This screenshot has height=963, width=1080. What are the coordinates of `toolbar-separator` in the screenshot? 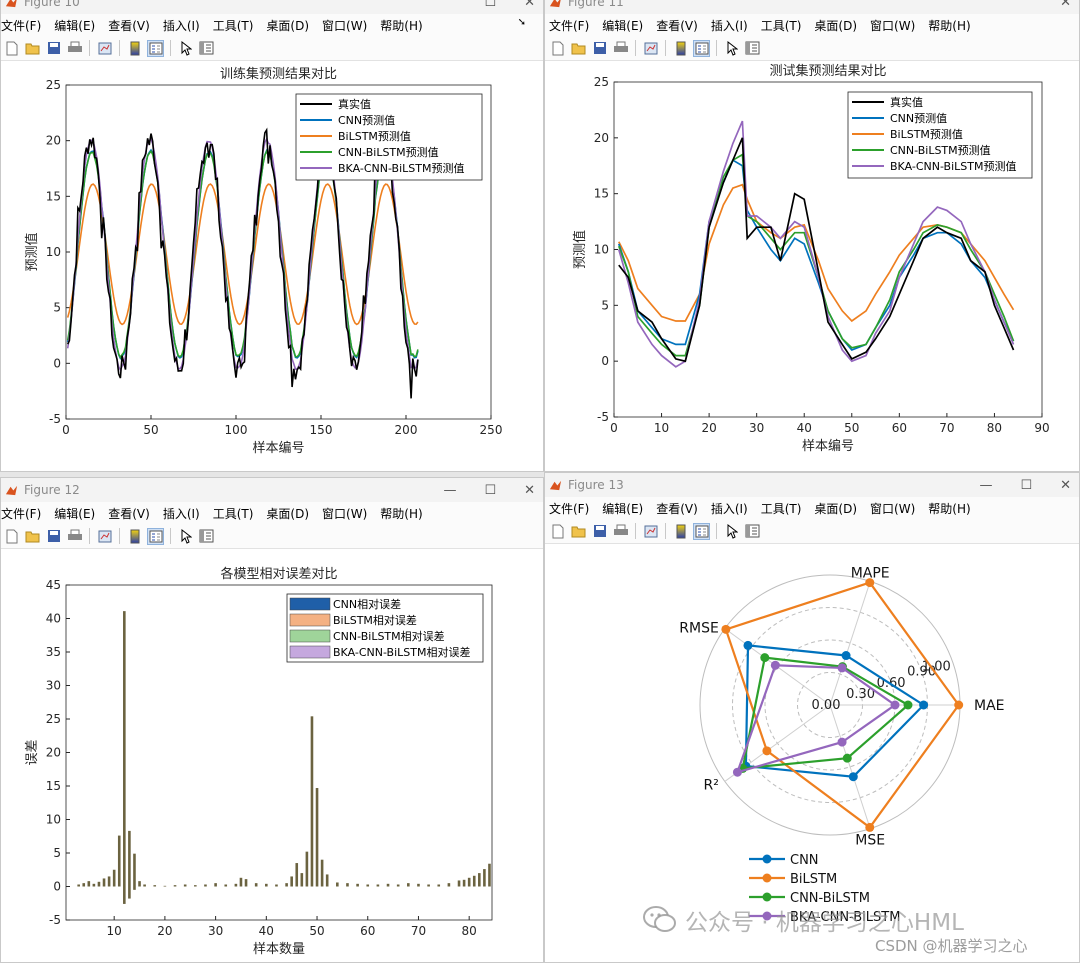 It's located at (119, 536).